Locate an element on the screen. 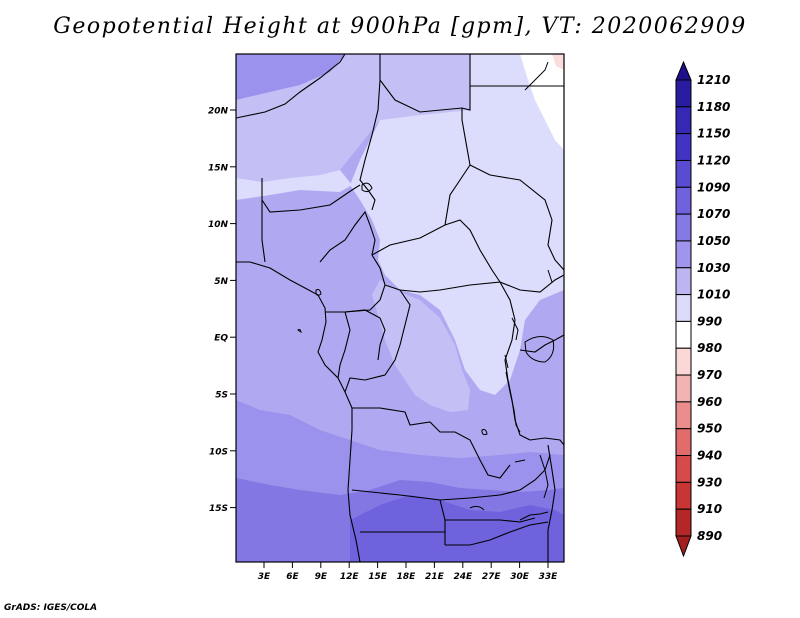  lon-label: 33E is located at coordinates (549, 577).